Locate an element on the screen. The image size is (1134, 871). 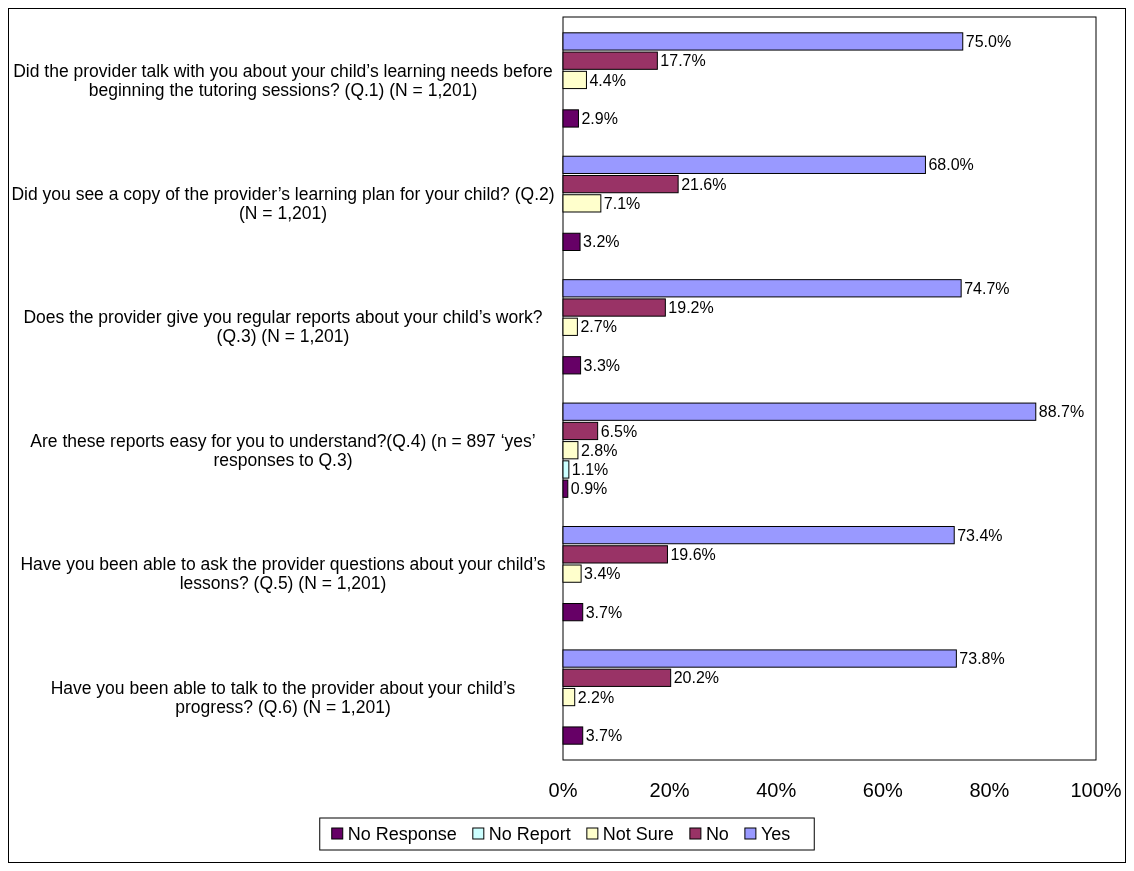
data-label: 21.6% is located at coordinates (704, 184).